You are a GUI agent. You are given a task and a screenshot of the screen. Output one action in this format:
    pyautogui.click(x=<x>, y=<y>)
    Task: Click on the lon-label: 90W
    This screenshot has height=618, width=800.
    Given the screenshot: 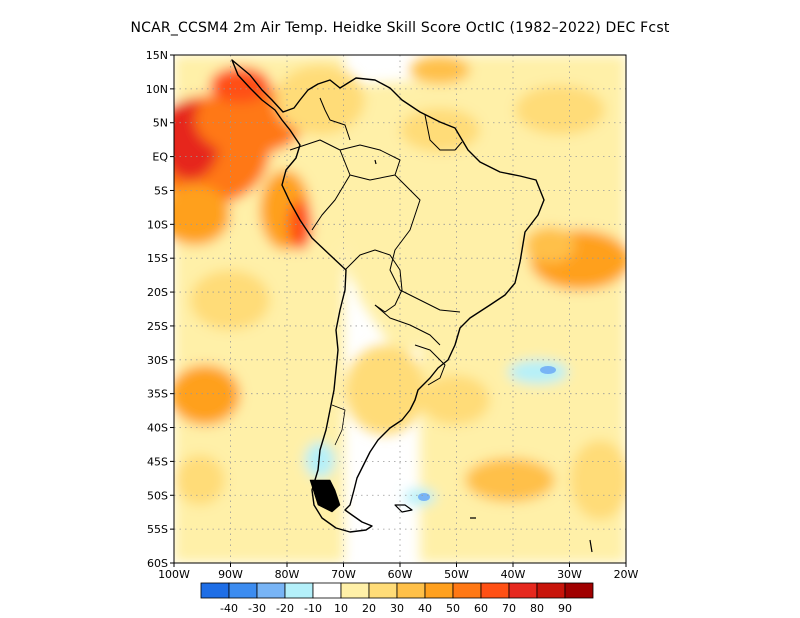 What is the action you would take?
    pyautogui.click(x=230, y=574)
    